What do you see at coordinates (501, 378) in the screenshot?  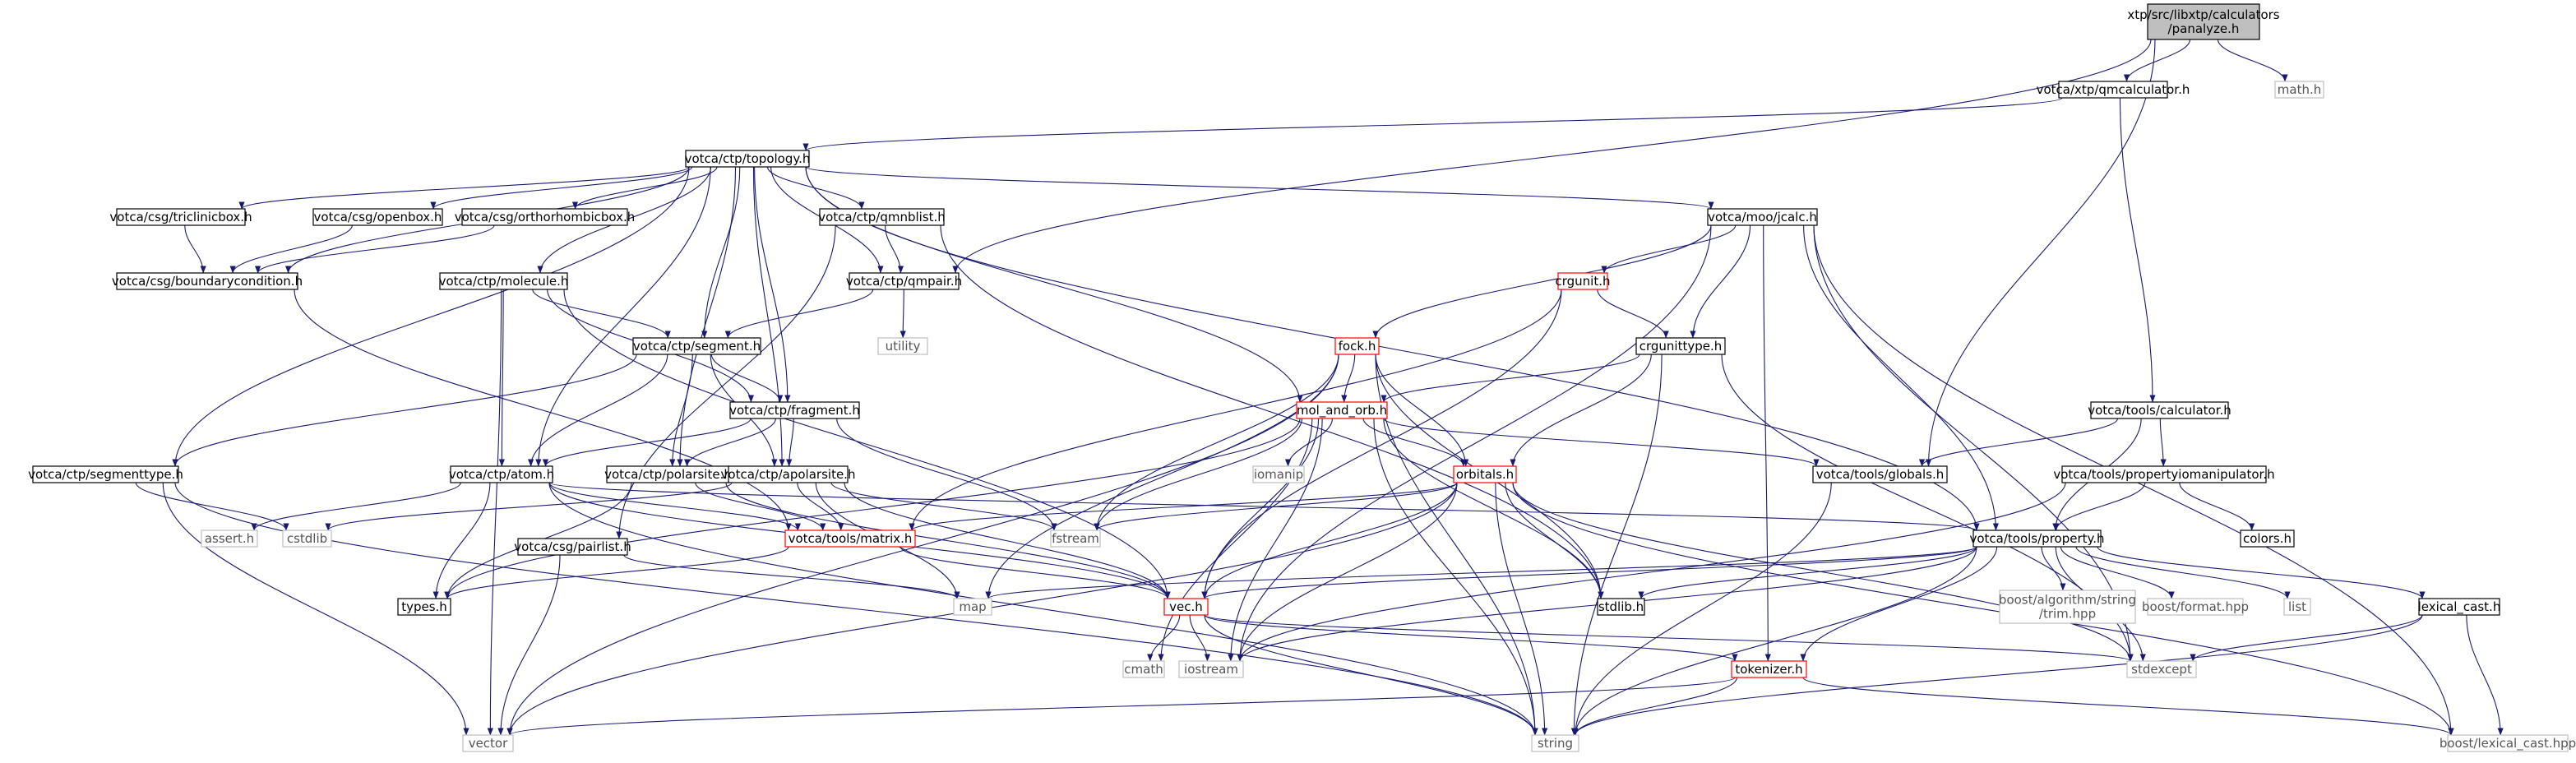 I see `edge-molecule-to-atom` at bounding box center [501, 378].